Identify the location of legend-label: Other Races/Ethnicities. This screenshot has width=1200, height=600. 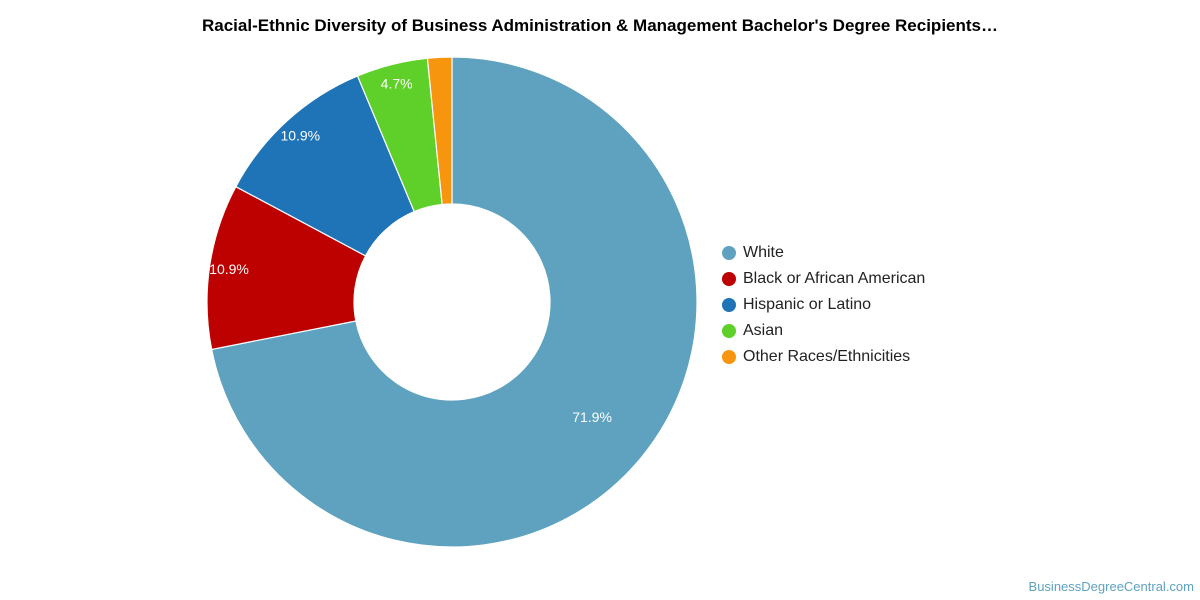
(827, 356).